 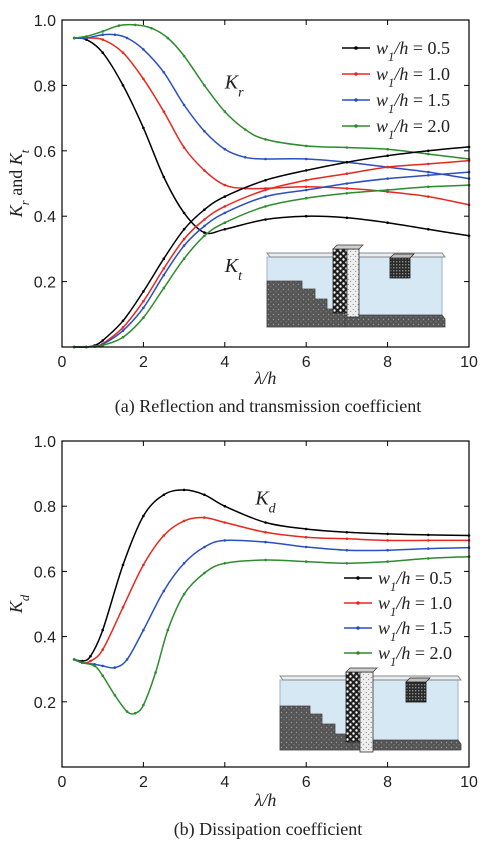 I want to click on x-tick-label: 8, so click(x=387, y=782).